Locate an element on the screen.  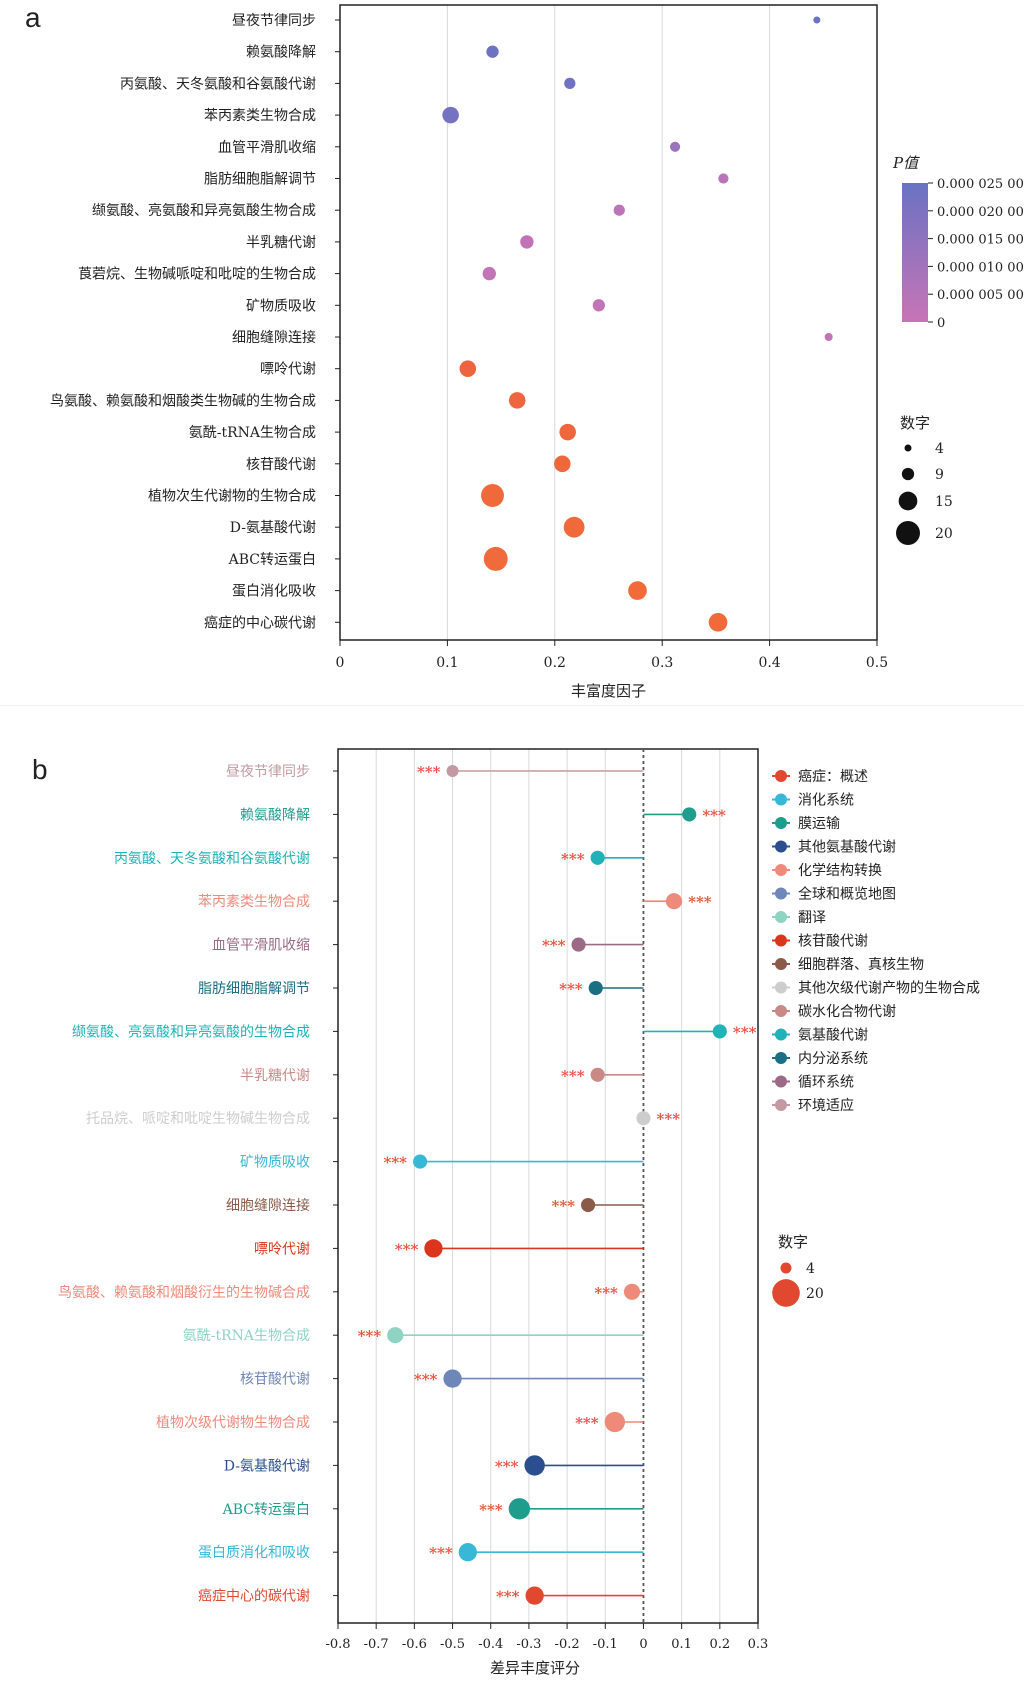
panel-b-label: b is located at coordinates (40, 769).